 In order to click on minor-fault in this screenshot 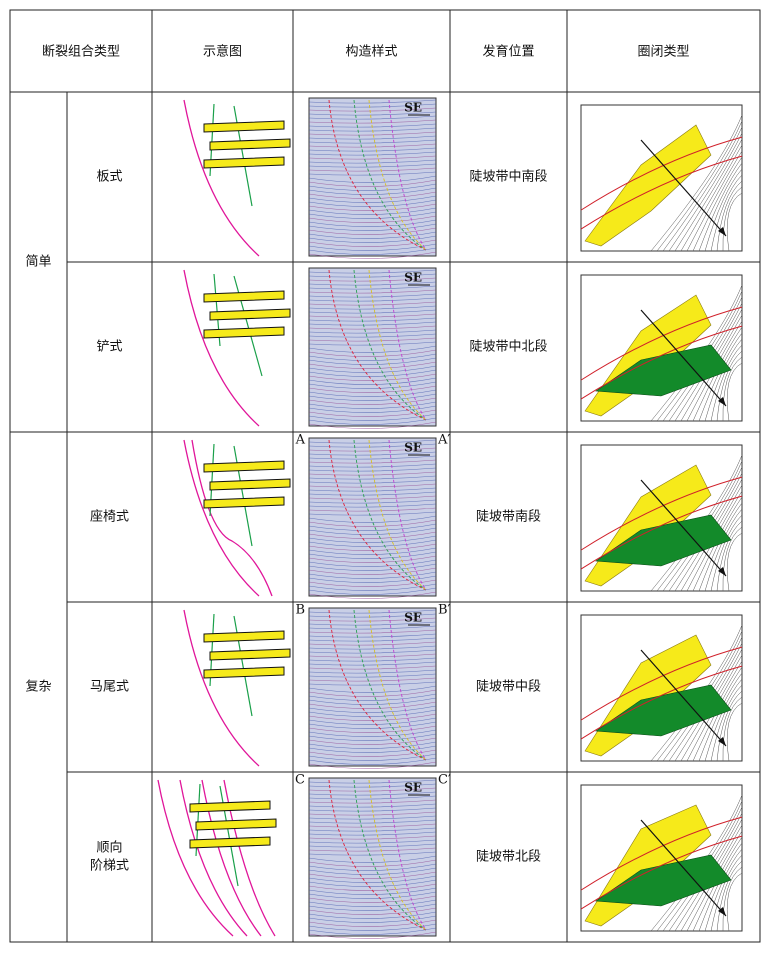, I will do `click(243, 156)`.